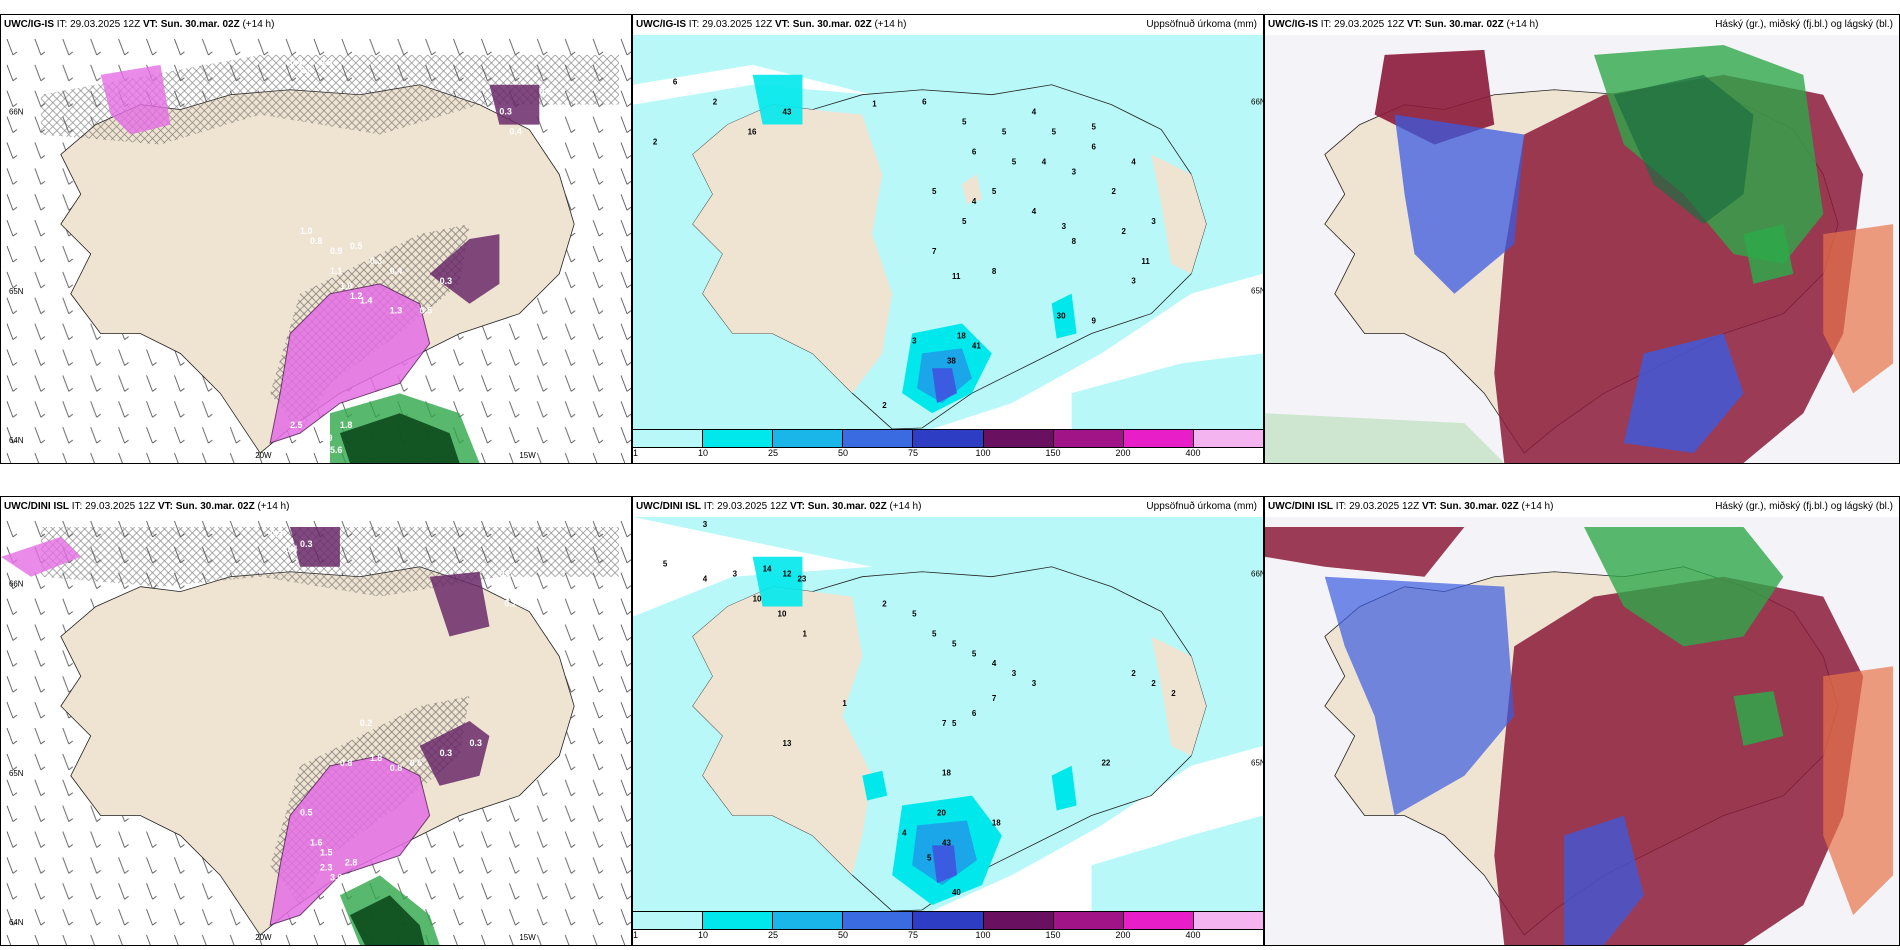 This screenshot has height=950, width=1900. What do you see at coordinates (976, 345) in the screenshot?
I see `precip-value-label: 41` at bounding box center [976, 345].